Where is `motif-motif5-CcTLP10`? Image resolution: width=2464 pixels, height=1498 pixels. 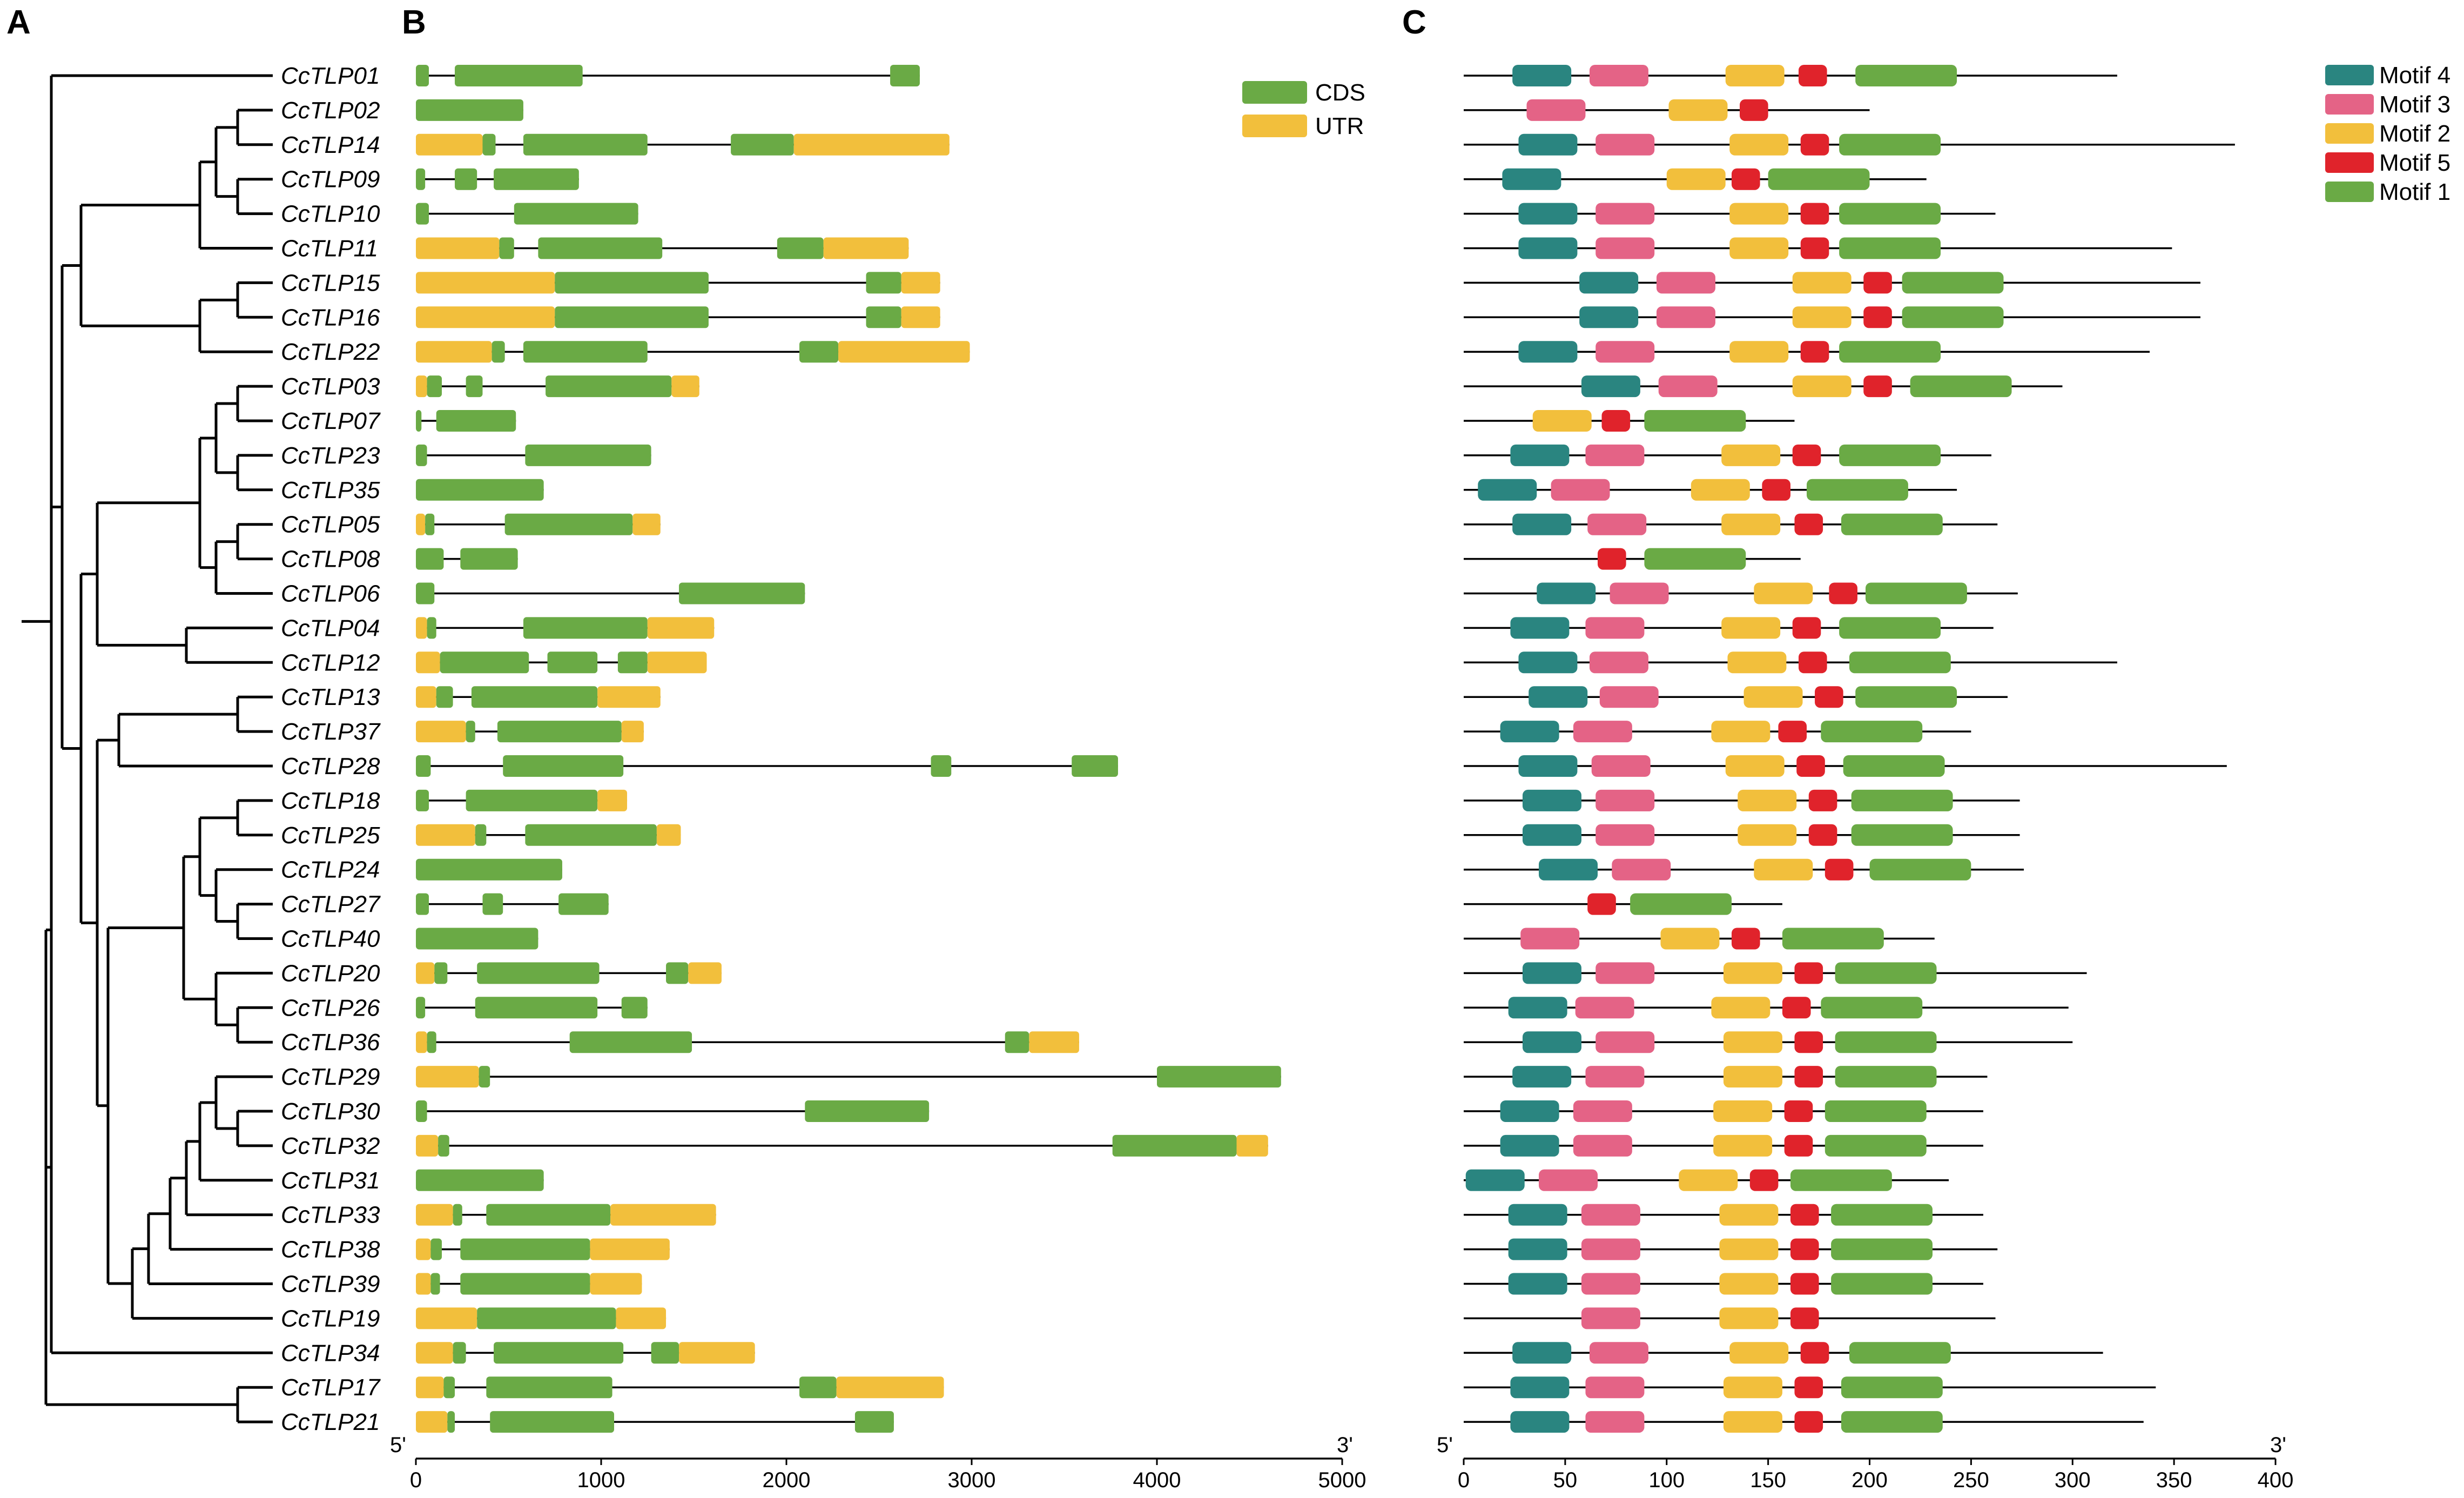
motif-motif5-CcTLP10 is located at coordinates (1814, 214).